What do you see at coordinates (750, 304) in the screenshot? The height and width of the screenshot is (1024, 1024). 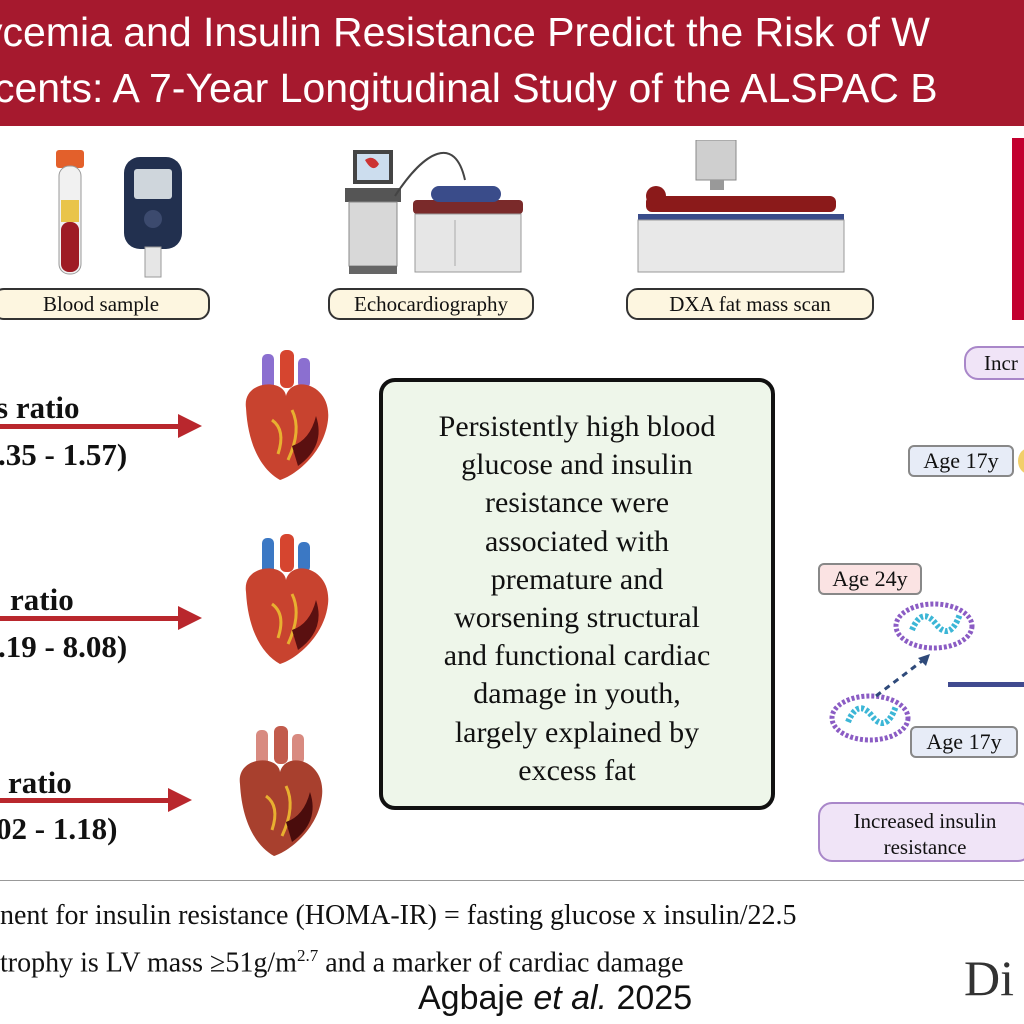 I see `dxa-scan-label: DXA fat mass scan` at bounding box center [750, 304].